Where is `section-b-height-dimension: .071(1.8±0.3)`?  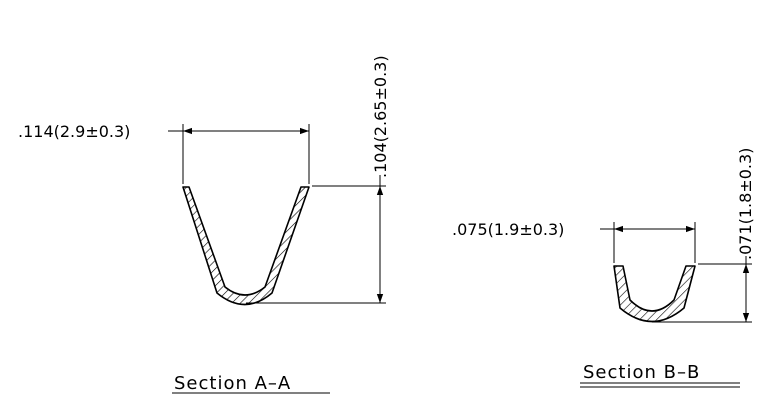
section-b-height-dimension: .071(1.8±0.3) is located at coordinates (745, 204).